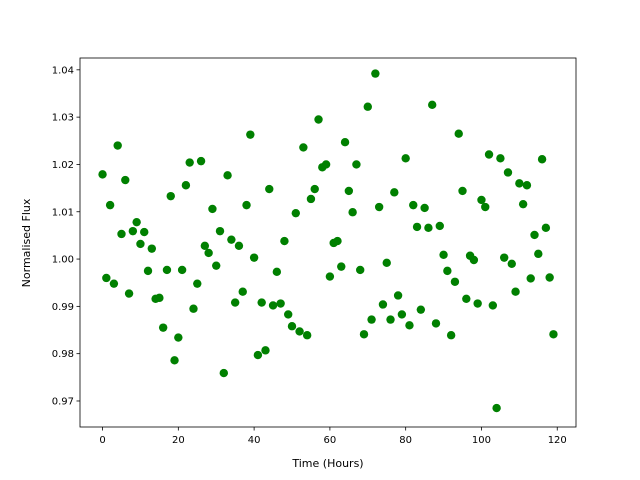 This screenshot has width=640, height=480. What do you see at coordinates (254, 440) in the screenshot?
I see `x-tick-label: 40` at bounding box center [254, 440].